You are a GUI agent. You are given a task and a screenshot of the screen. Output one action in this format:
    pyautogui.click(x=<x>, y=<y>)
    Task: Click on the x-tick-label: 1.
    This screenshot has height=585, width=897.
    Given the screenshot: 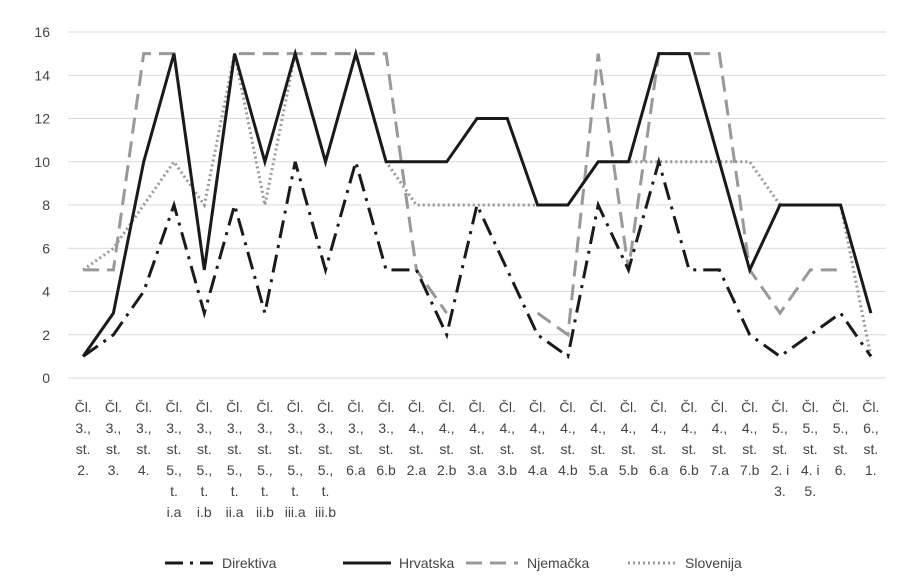 What is the action you would take?
    pyautogui.click(x=871, y=470)
    